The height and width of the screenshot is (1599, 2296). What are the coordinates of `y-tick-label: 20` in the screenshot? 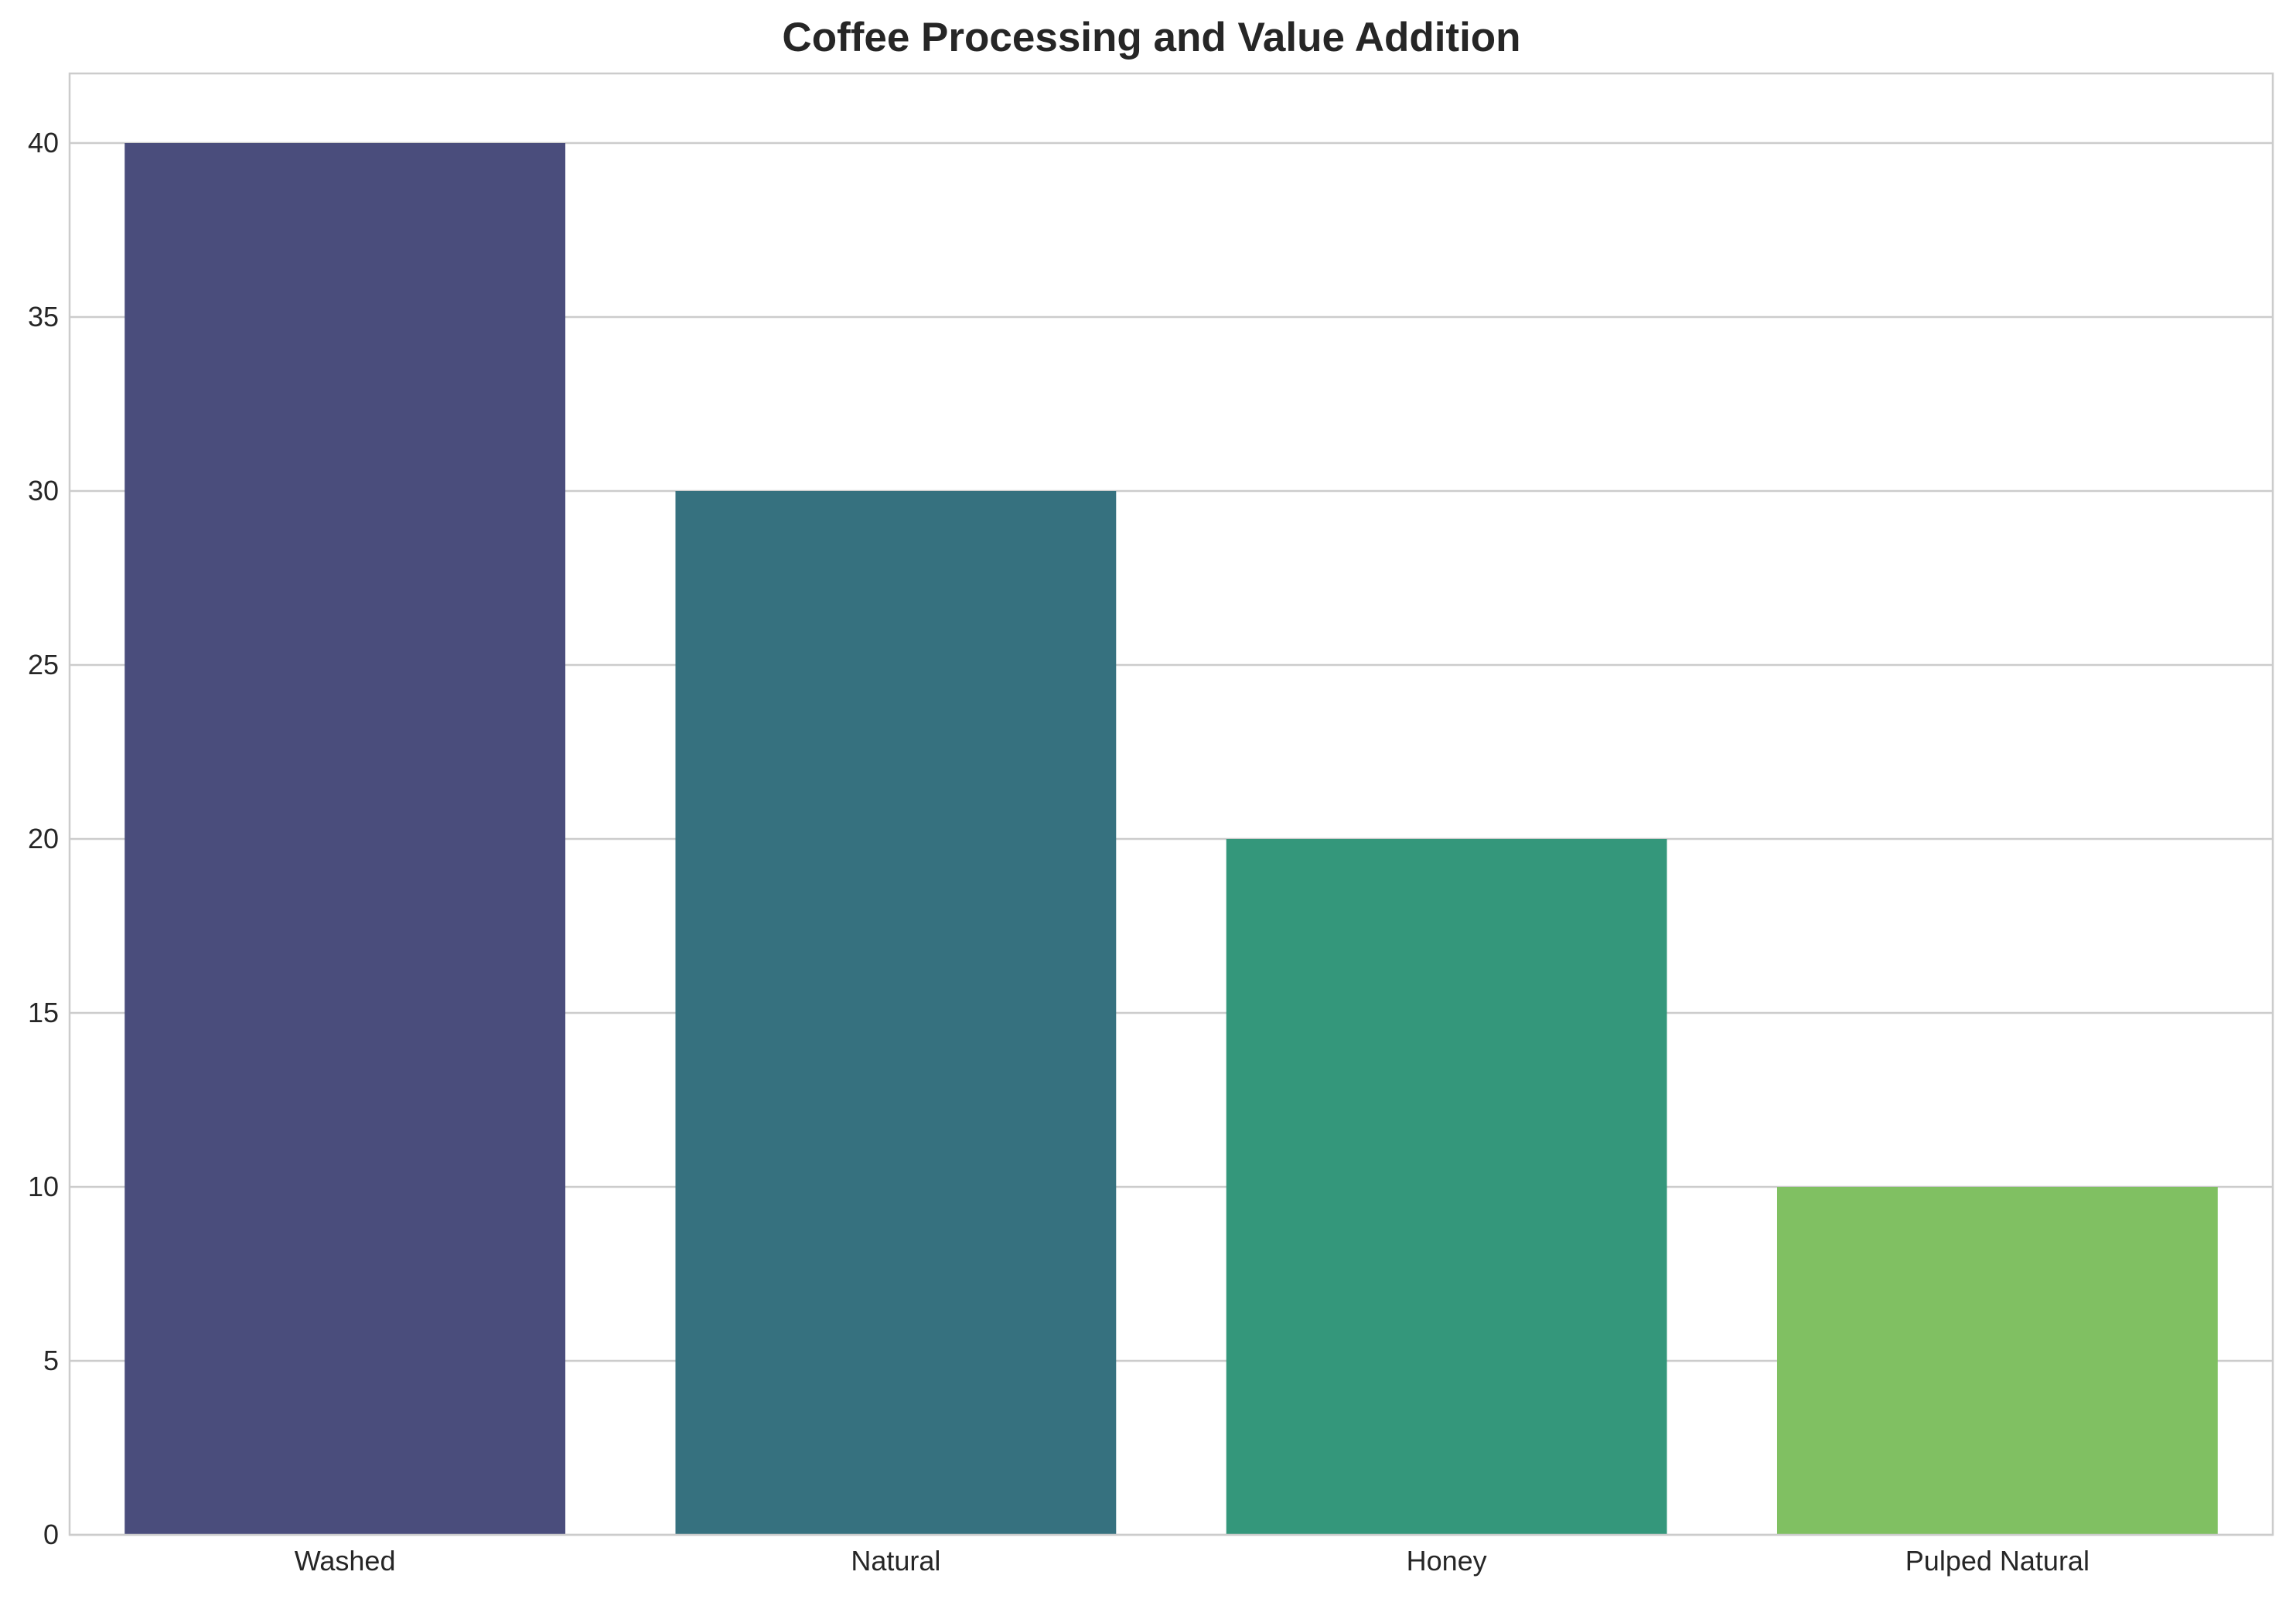 It's located at (43, 838).